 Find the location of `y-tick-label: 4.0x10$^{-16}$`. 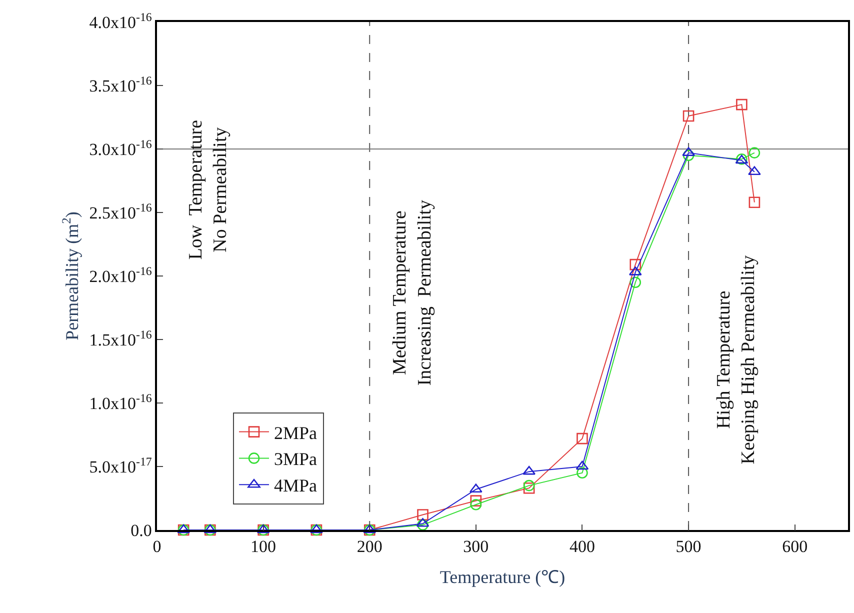

y-tick-label: 4.0x10$^{-16}$ is located at coordinates (120, 21).